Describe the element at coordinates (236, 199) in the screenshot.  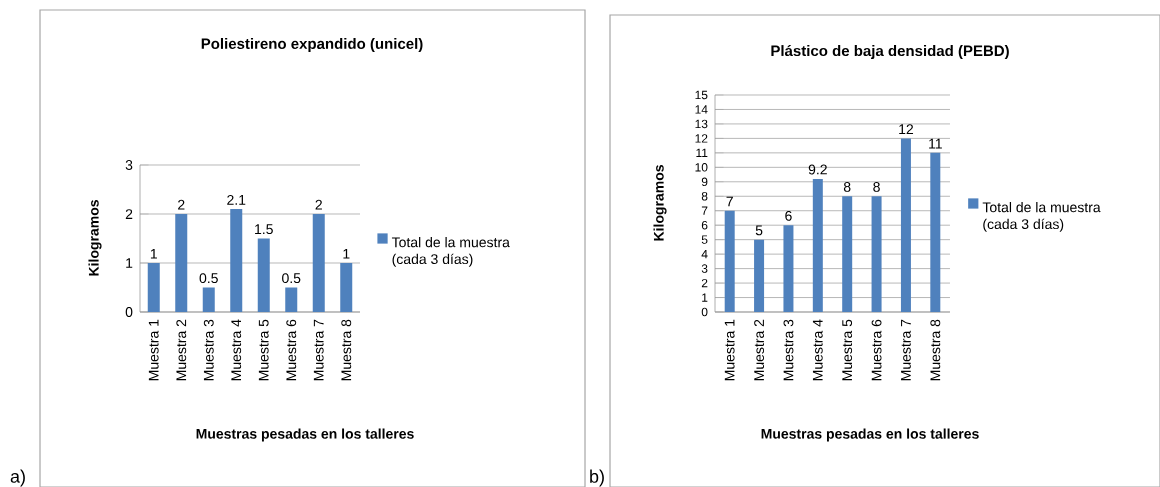
I see `data-label: 2.1` at that location.